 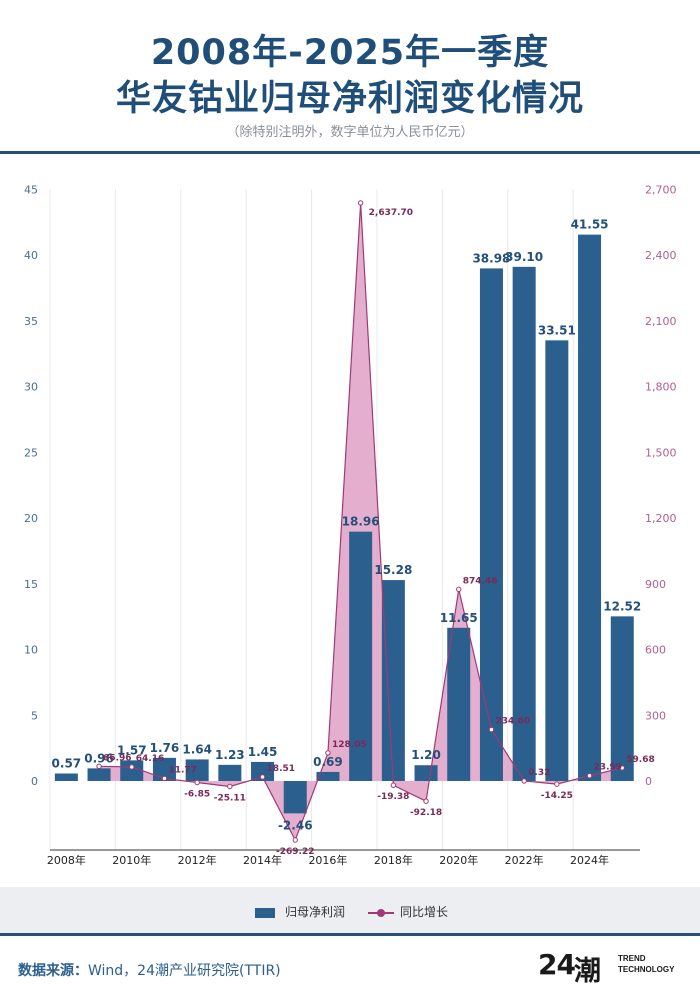 What do you see at coordinates (661, 518) in the screenshot?
I see `y-right-tick-label: 1,200` at bounding box center [661, 518].